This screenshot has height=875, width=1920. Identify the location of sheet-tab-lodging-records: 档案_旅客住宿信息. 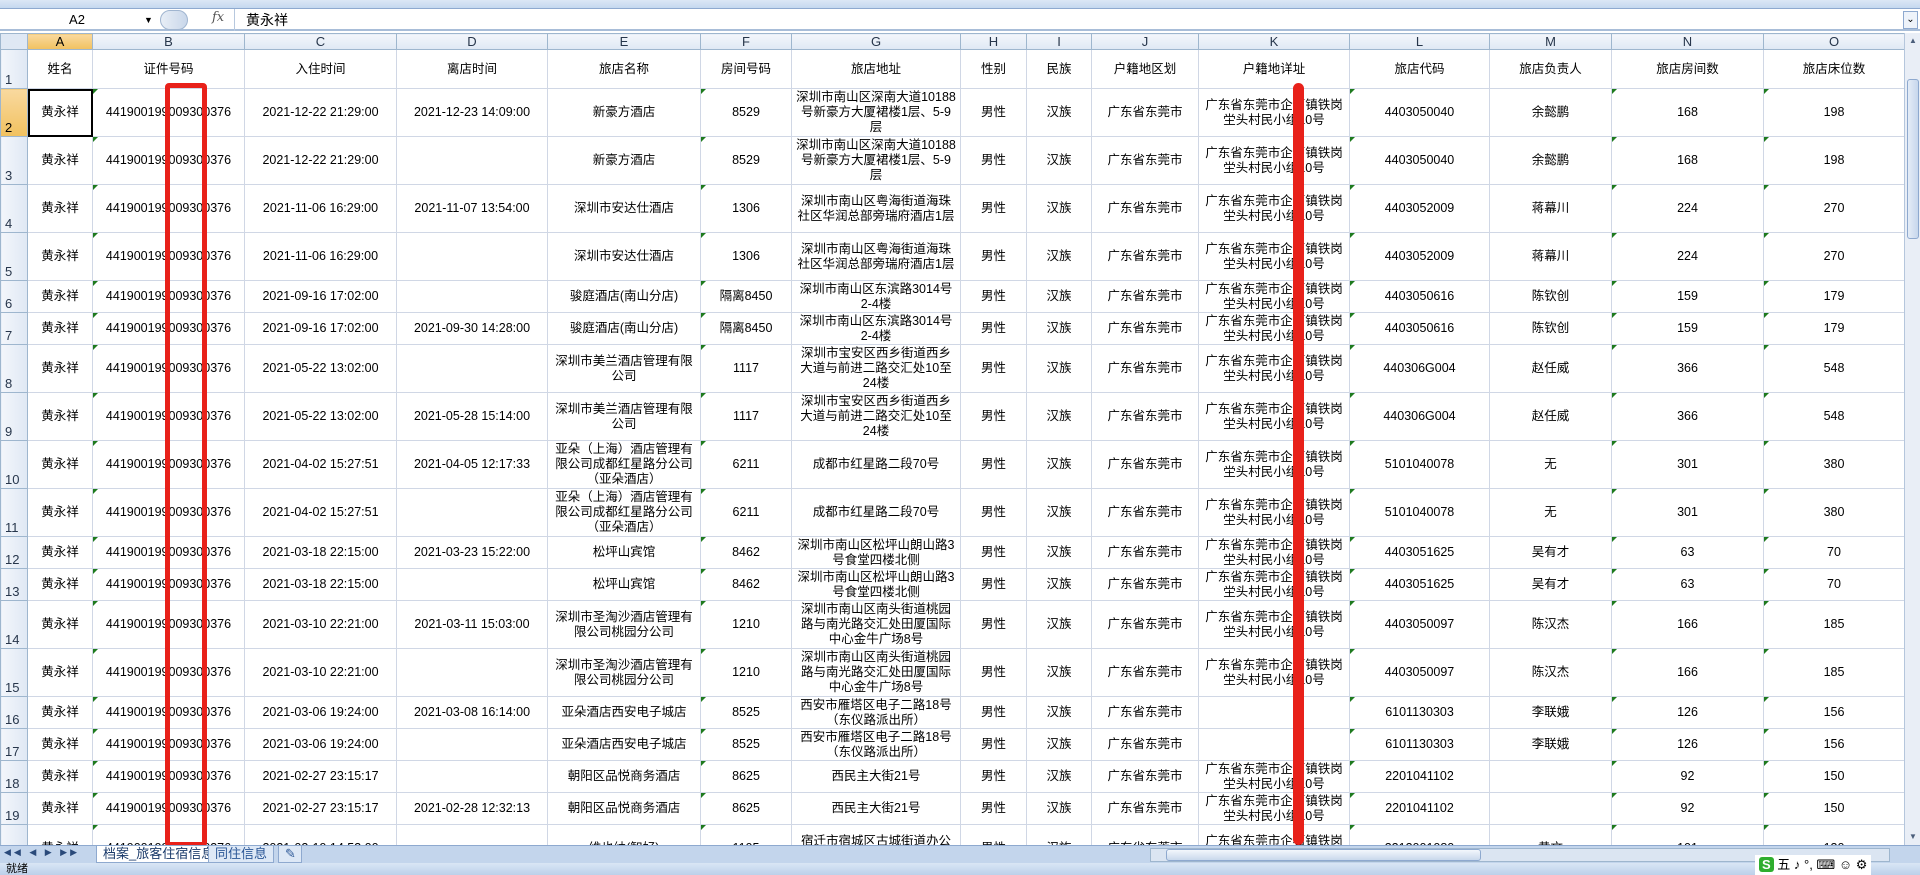
(159, 854).